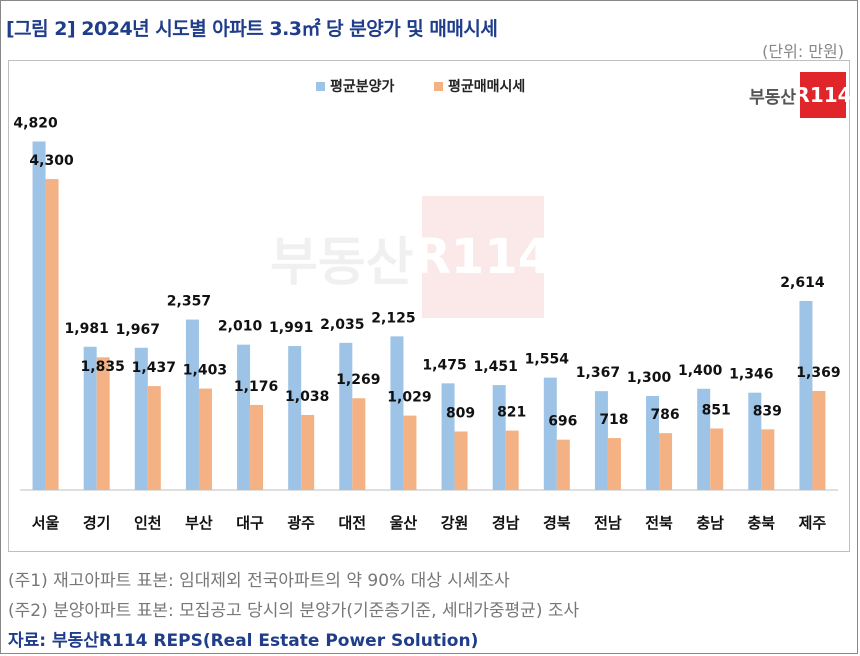  Describe the element at coordinates (710, 523) in the screenshot. I see `x-tick-label: 충남` at that location.